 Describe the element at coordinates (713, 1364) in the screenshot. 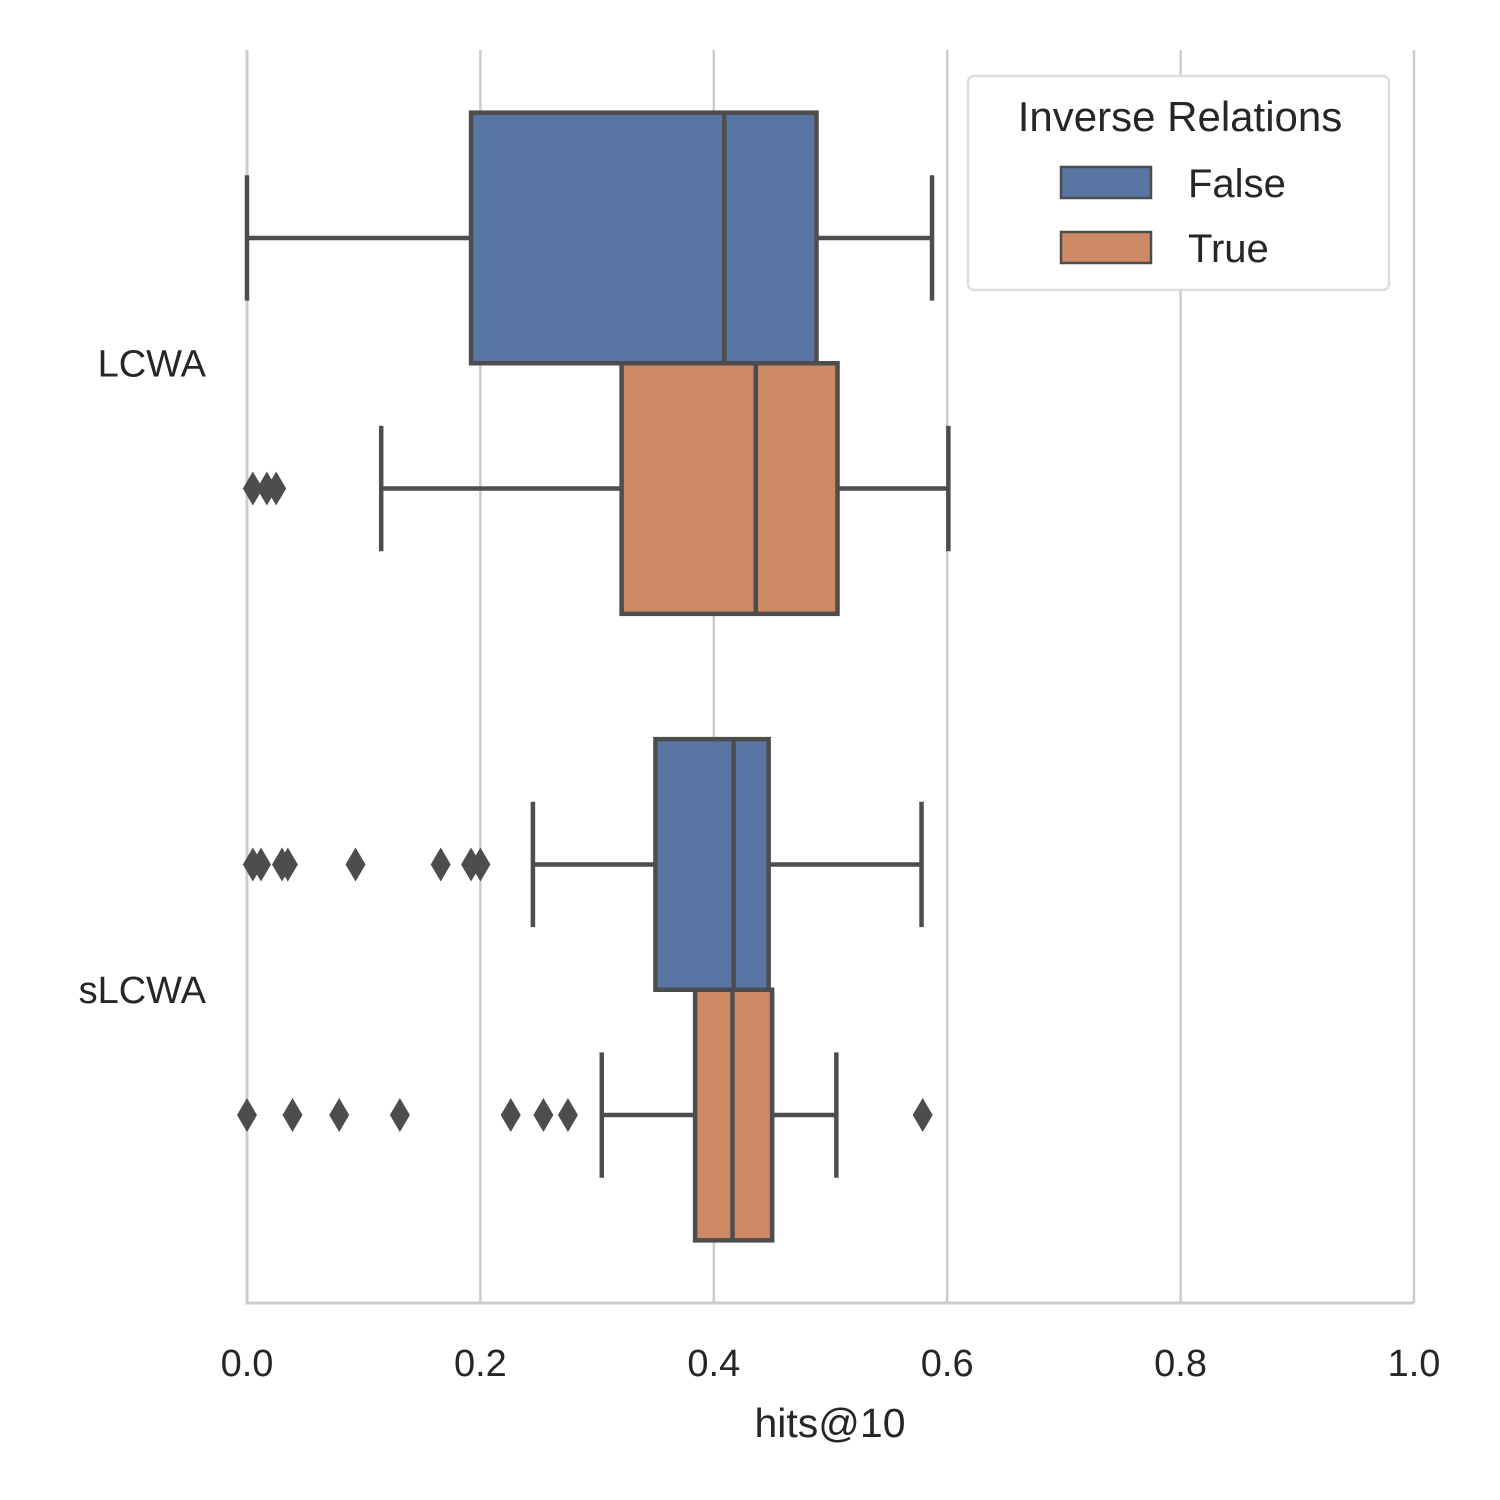

I see `x-tick-label: 0.4` at that location.